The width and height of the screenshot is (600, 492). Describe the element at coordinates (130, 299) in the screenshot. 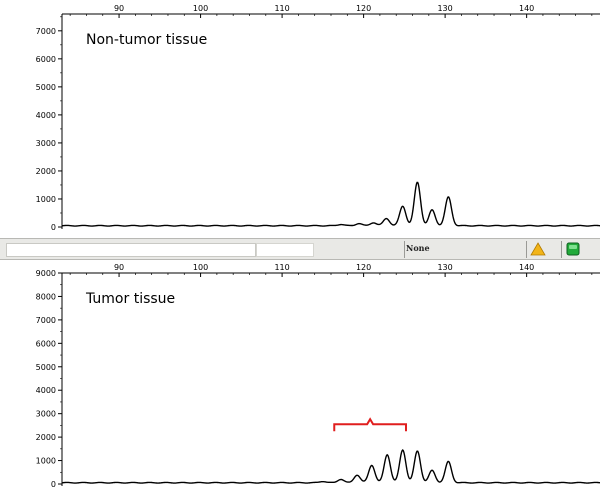

I see `panel-label: Tumor tissue` at that location.